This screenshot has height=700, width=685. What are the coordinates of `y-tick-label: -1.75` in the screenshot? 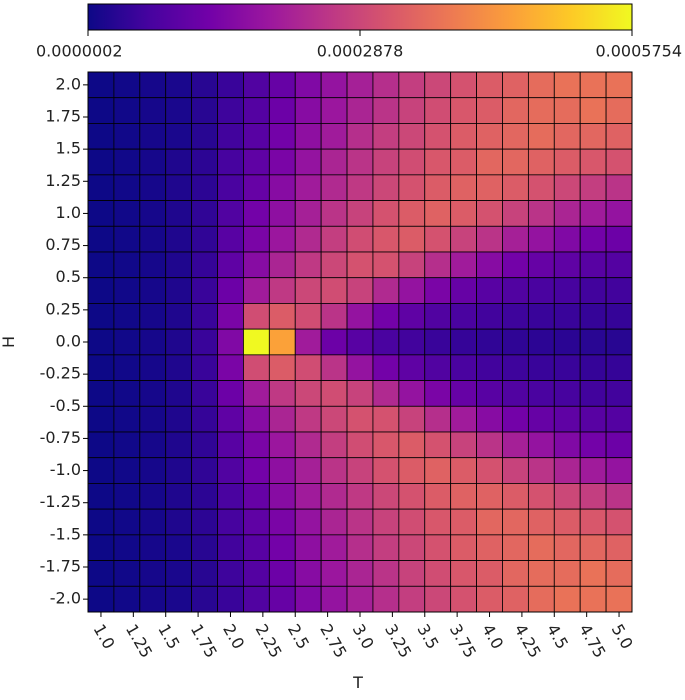 It's located at (60, 566).